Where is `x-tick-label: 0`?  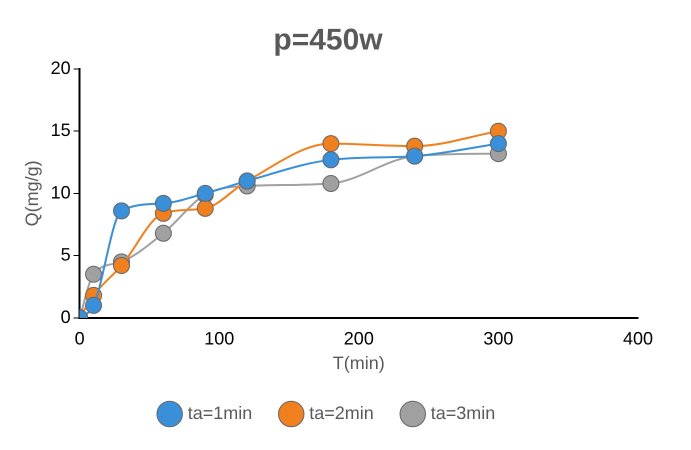
x-tick-label: 0 is located at coordinates (79, 338).